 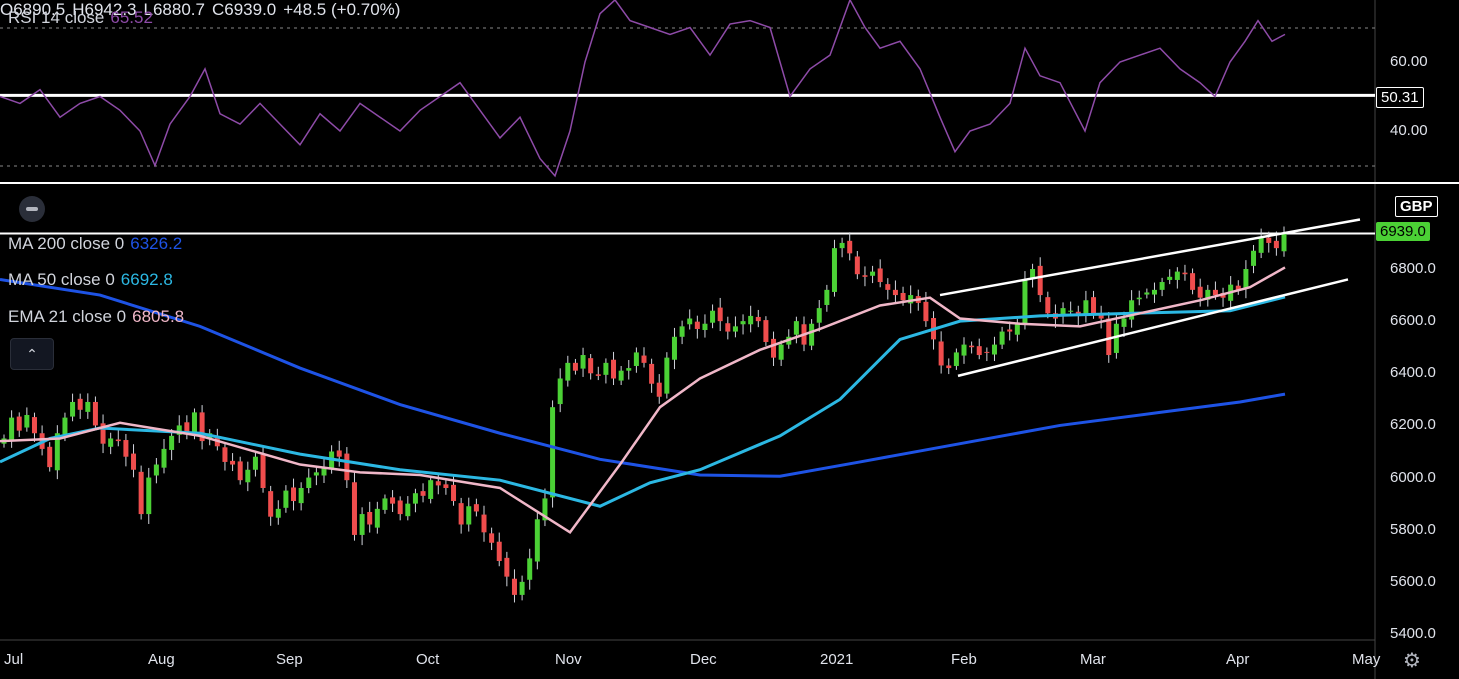 What do you see at coordinates (1412, 661) in the screenshot?
I see `gear-icon: ⚙` at bounding box center [1412, 661].